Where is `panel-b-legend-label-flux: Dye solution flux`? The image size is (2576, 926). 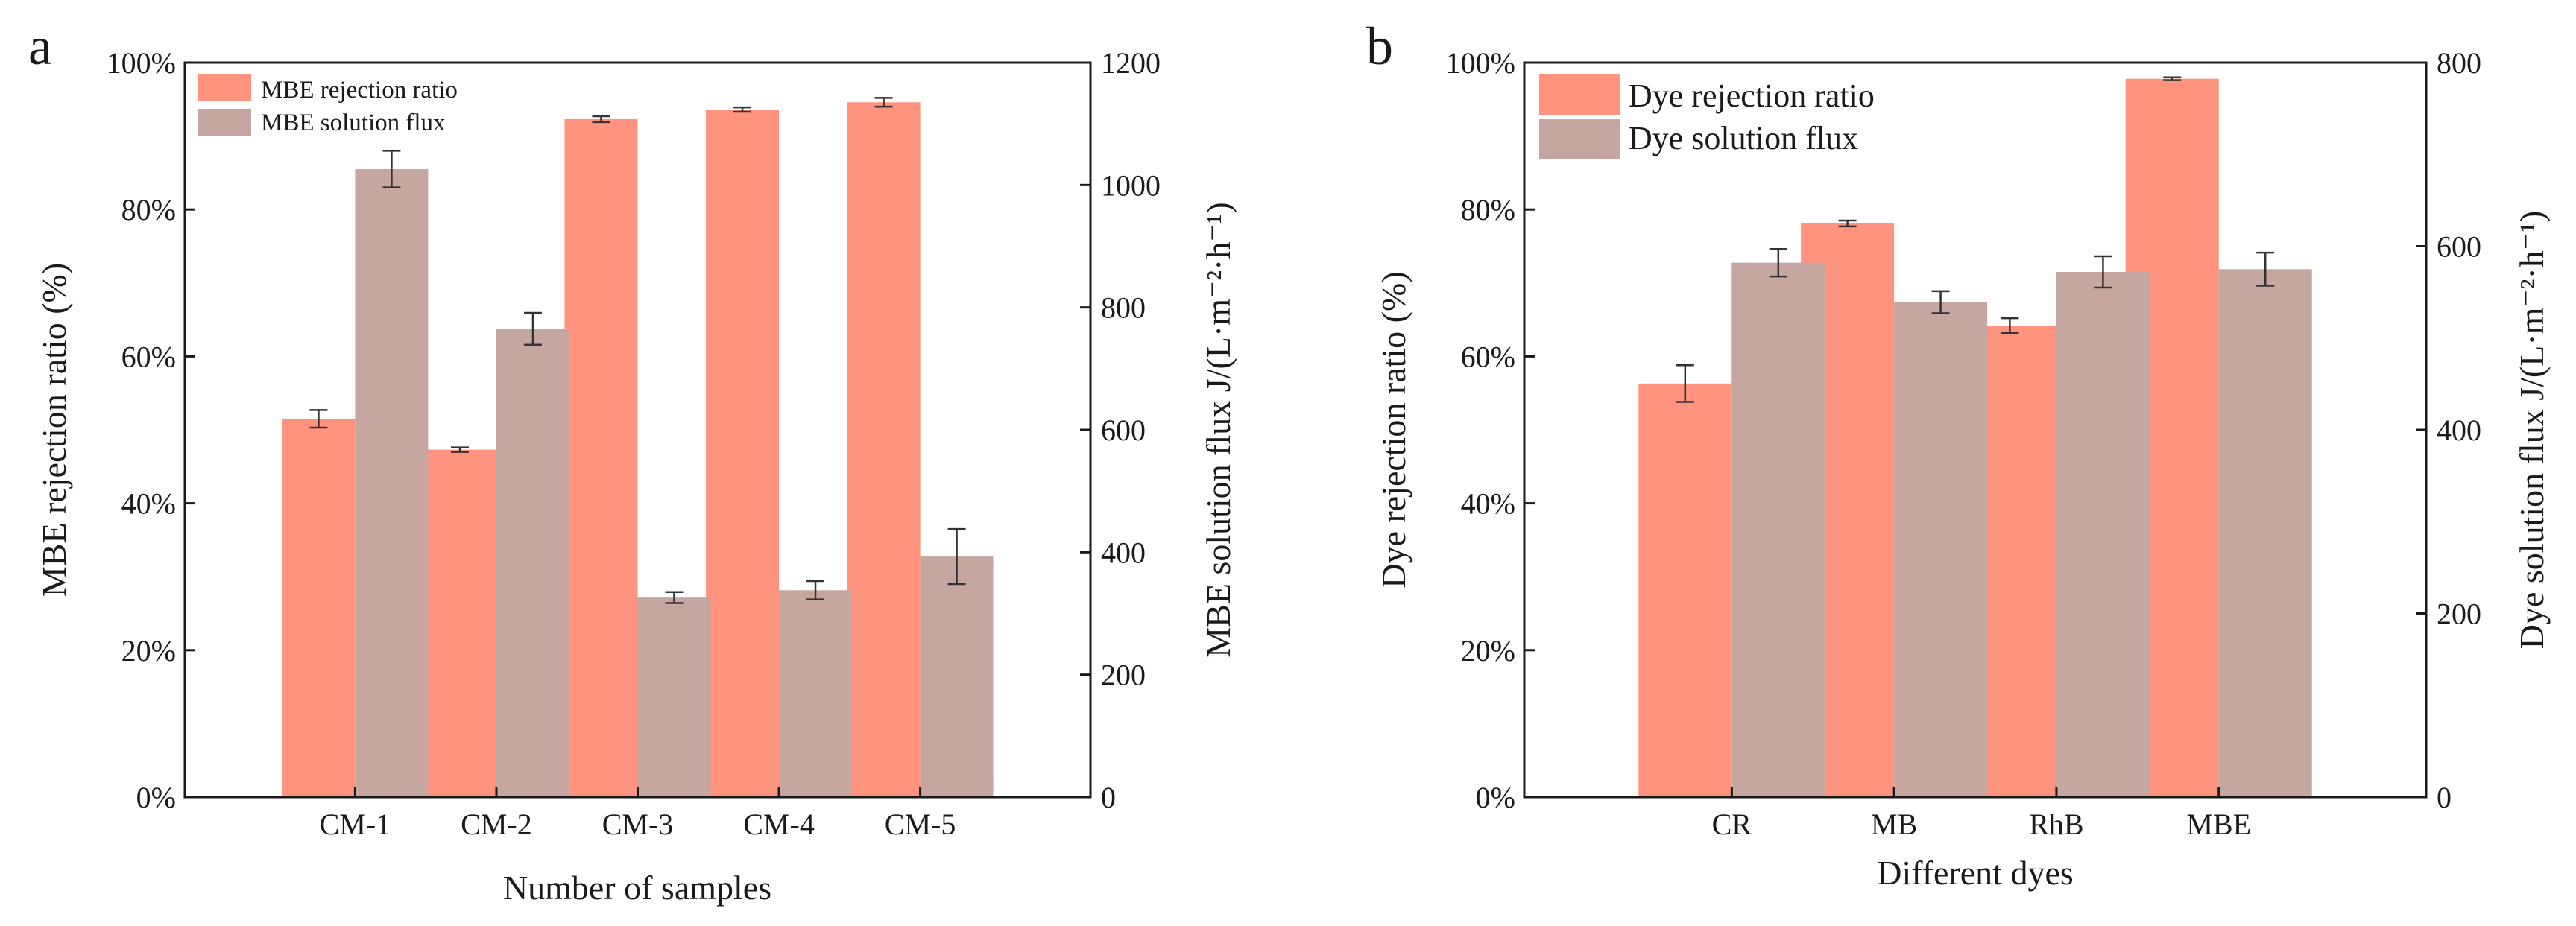 panel-b-legend-label-flux: Dye solution flux is located at coordinates (1743, 138).